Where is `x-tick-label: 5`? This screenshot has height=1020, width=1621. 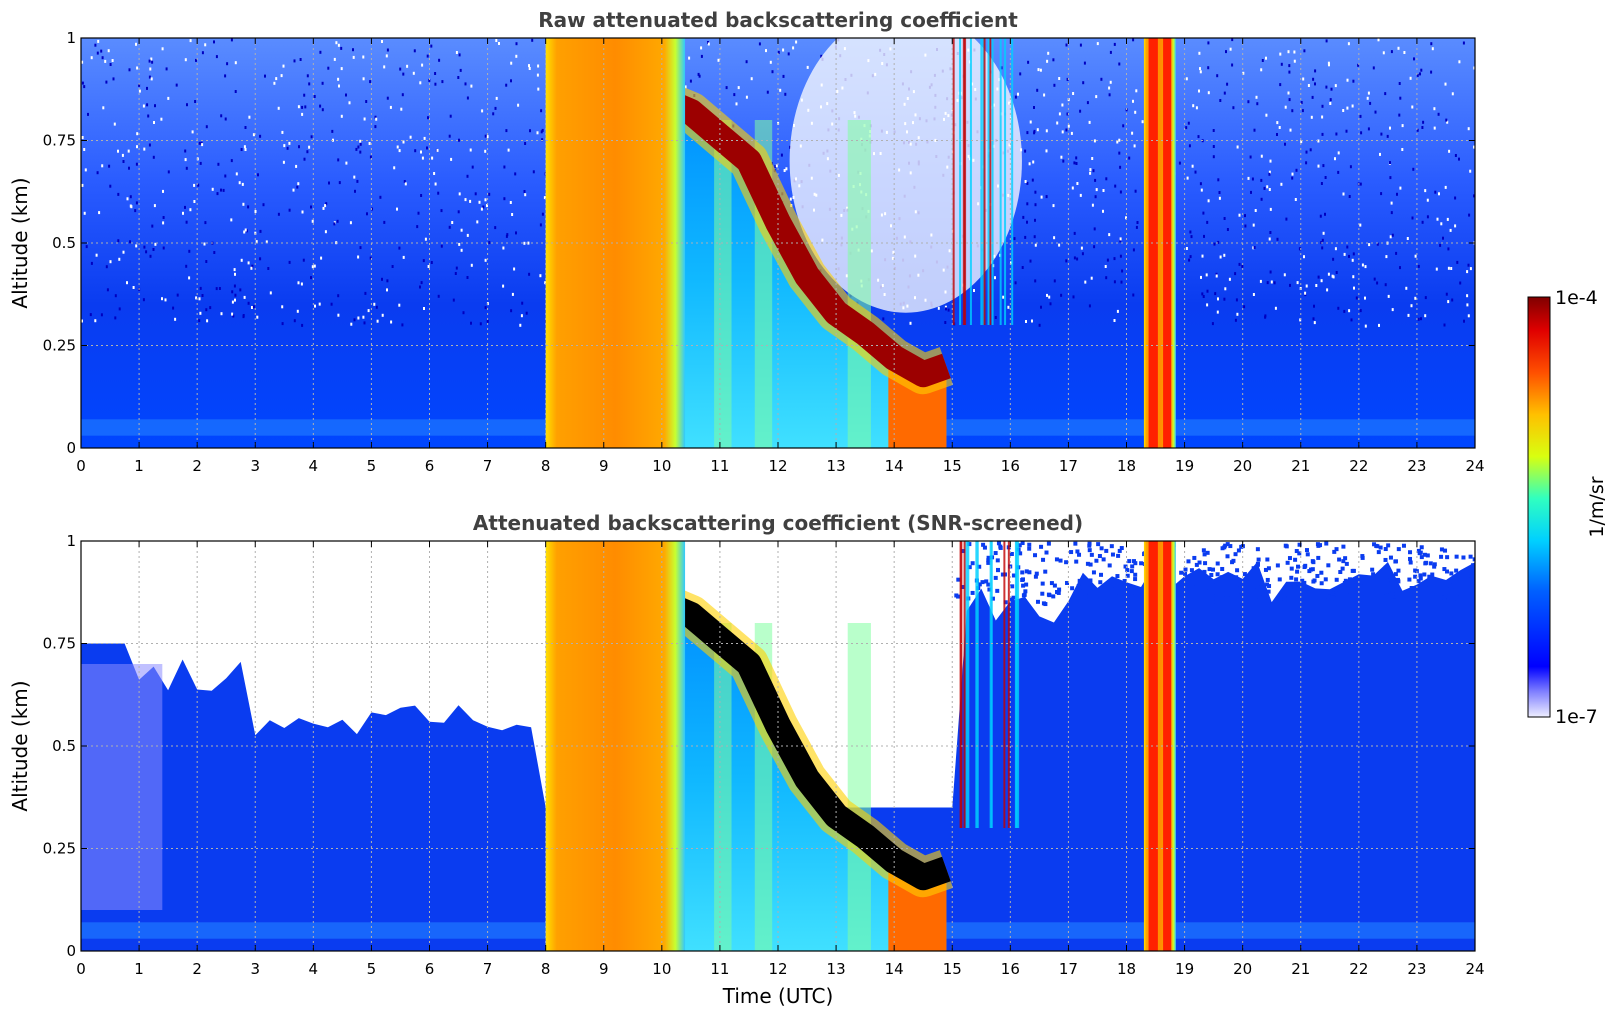
x-tick-label: 5 is located at coordinates (372, 466).